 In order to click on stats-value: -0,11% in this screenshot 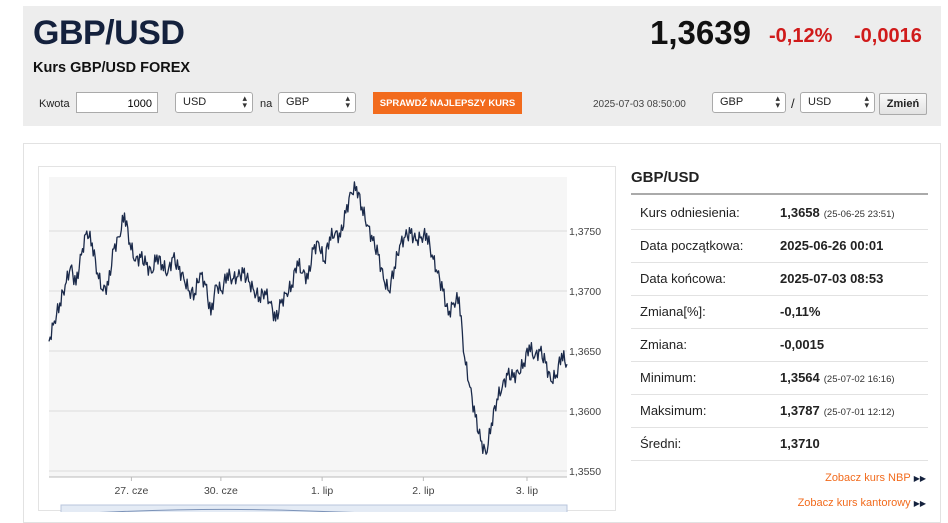, I will do `click(800, 311)`.